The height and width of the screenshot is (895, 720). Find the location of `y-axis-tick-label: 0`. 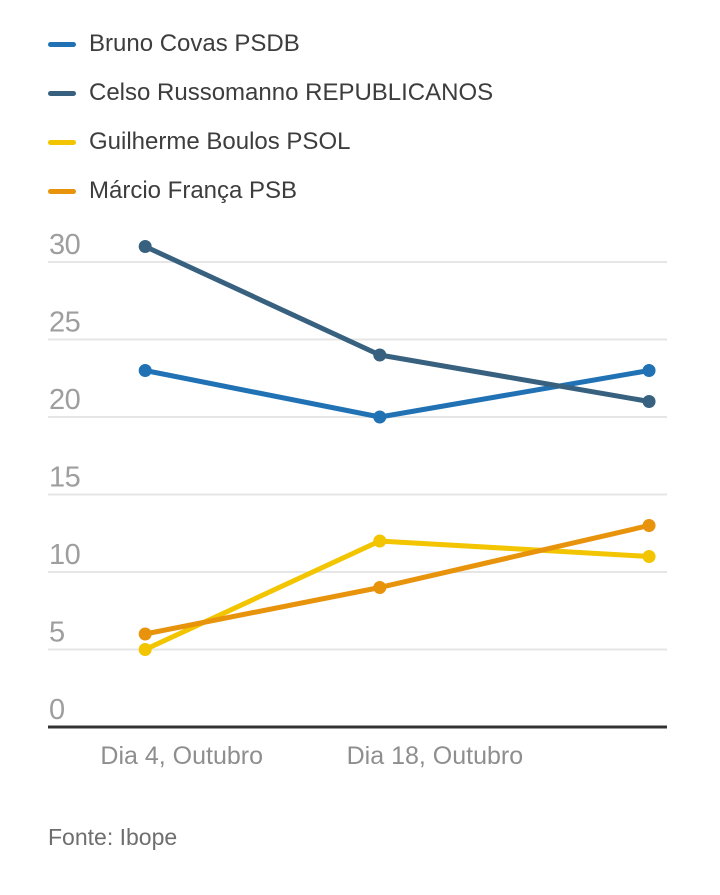

y-axis-tick-label: 0 is located at coordinates (57, 710).